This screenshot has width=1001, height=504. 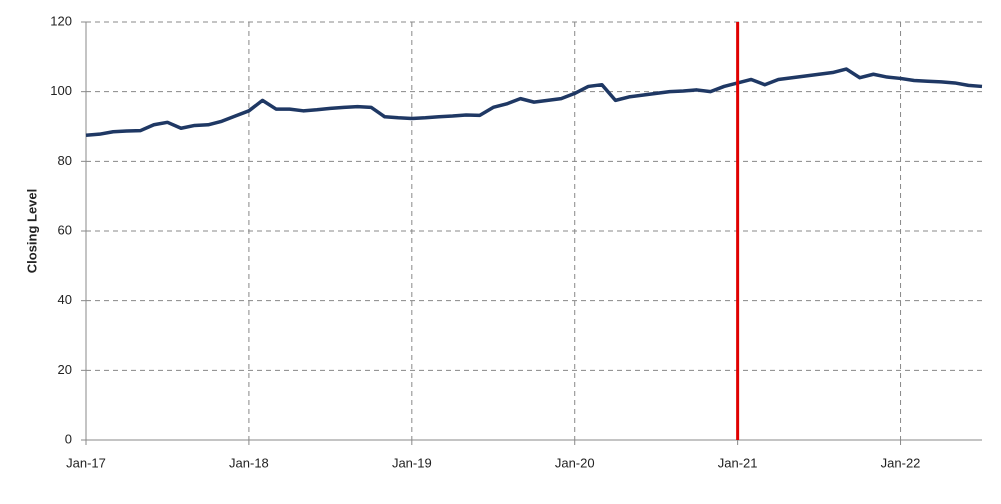 I want to click on y-tick-label: 80, so click(x=65, y=160).